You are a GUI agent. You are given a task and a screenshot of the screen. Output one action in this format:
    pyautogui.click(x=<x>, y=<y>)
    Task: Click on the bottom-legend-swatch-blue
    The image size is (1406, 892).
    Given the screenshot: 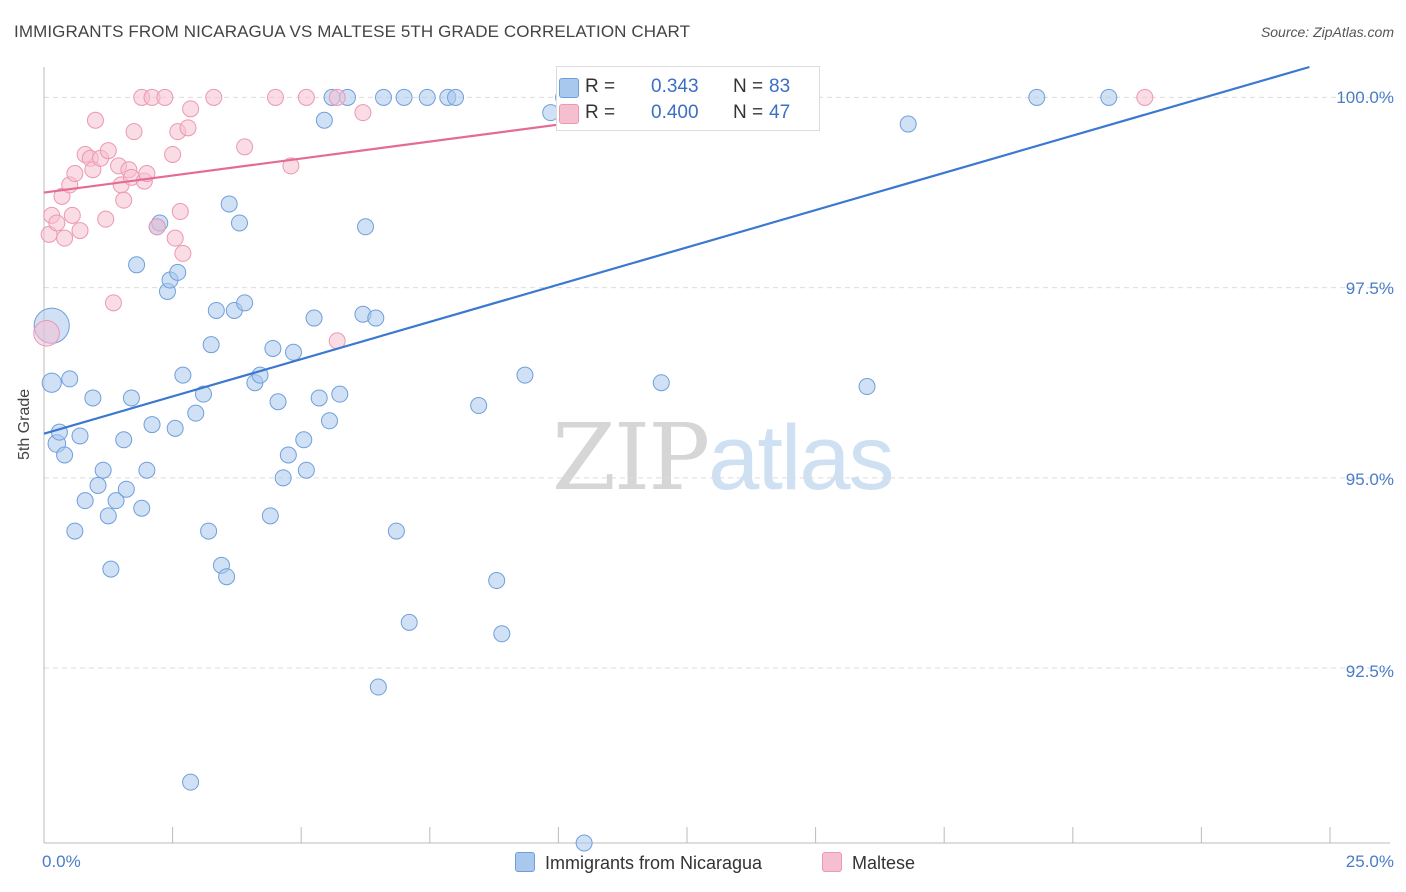 What is the action you would take?
    pyautogui.click(x=525, y=862)
    